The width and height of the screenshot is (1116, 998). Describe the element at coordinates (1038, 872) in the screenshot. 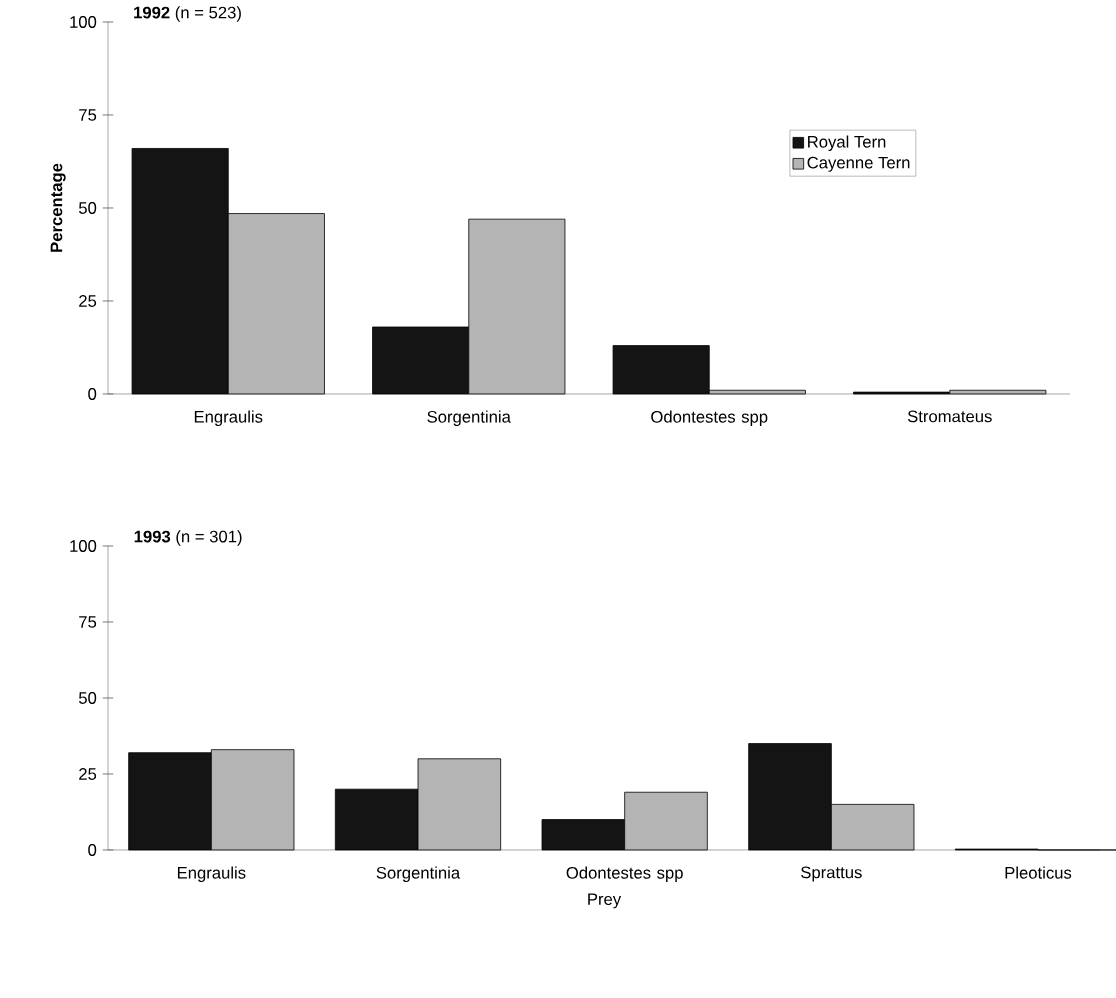

I see `x-tick-label: Pleoticus` at that location.